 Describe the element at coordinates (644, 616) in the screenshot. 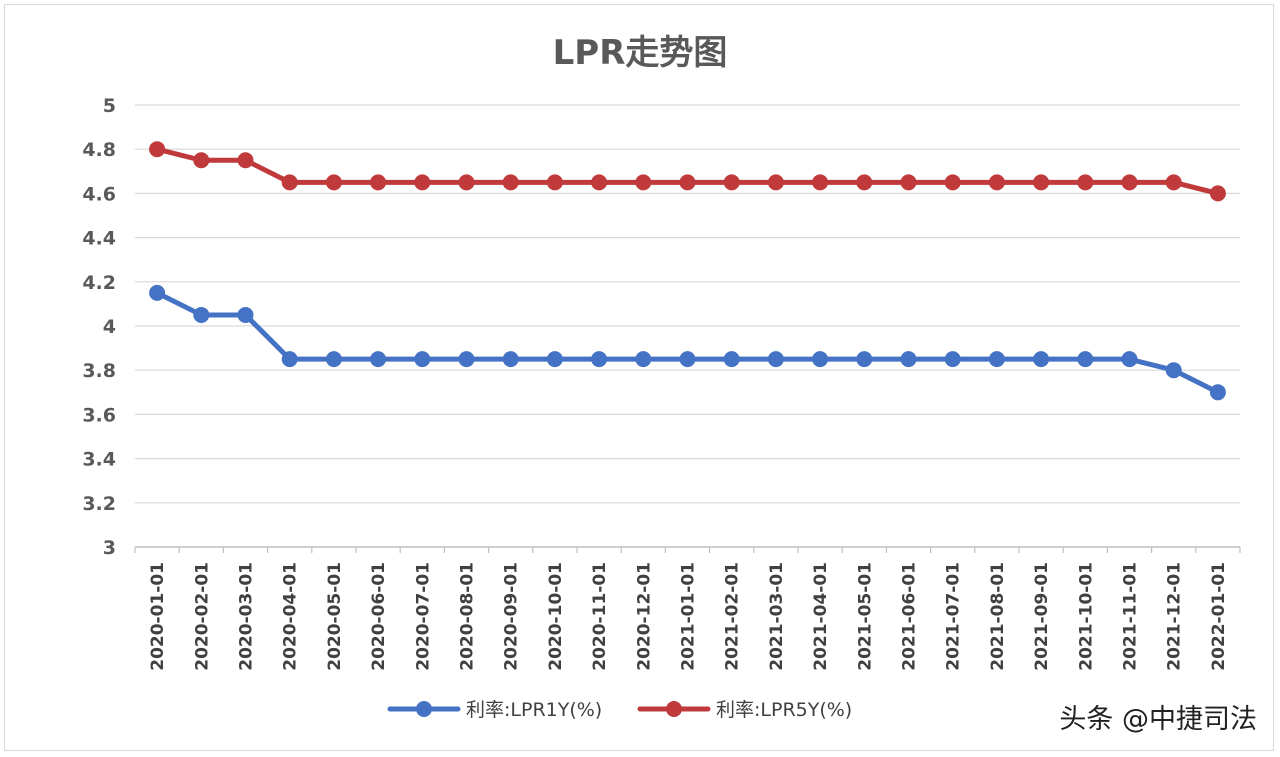

I see `x-tick-label: 2020-12-01` at that location.